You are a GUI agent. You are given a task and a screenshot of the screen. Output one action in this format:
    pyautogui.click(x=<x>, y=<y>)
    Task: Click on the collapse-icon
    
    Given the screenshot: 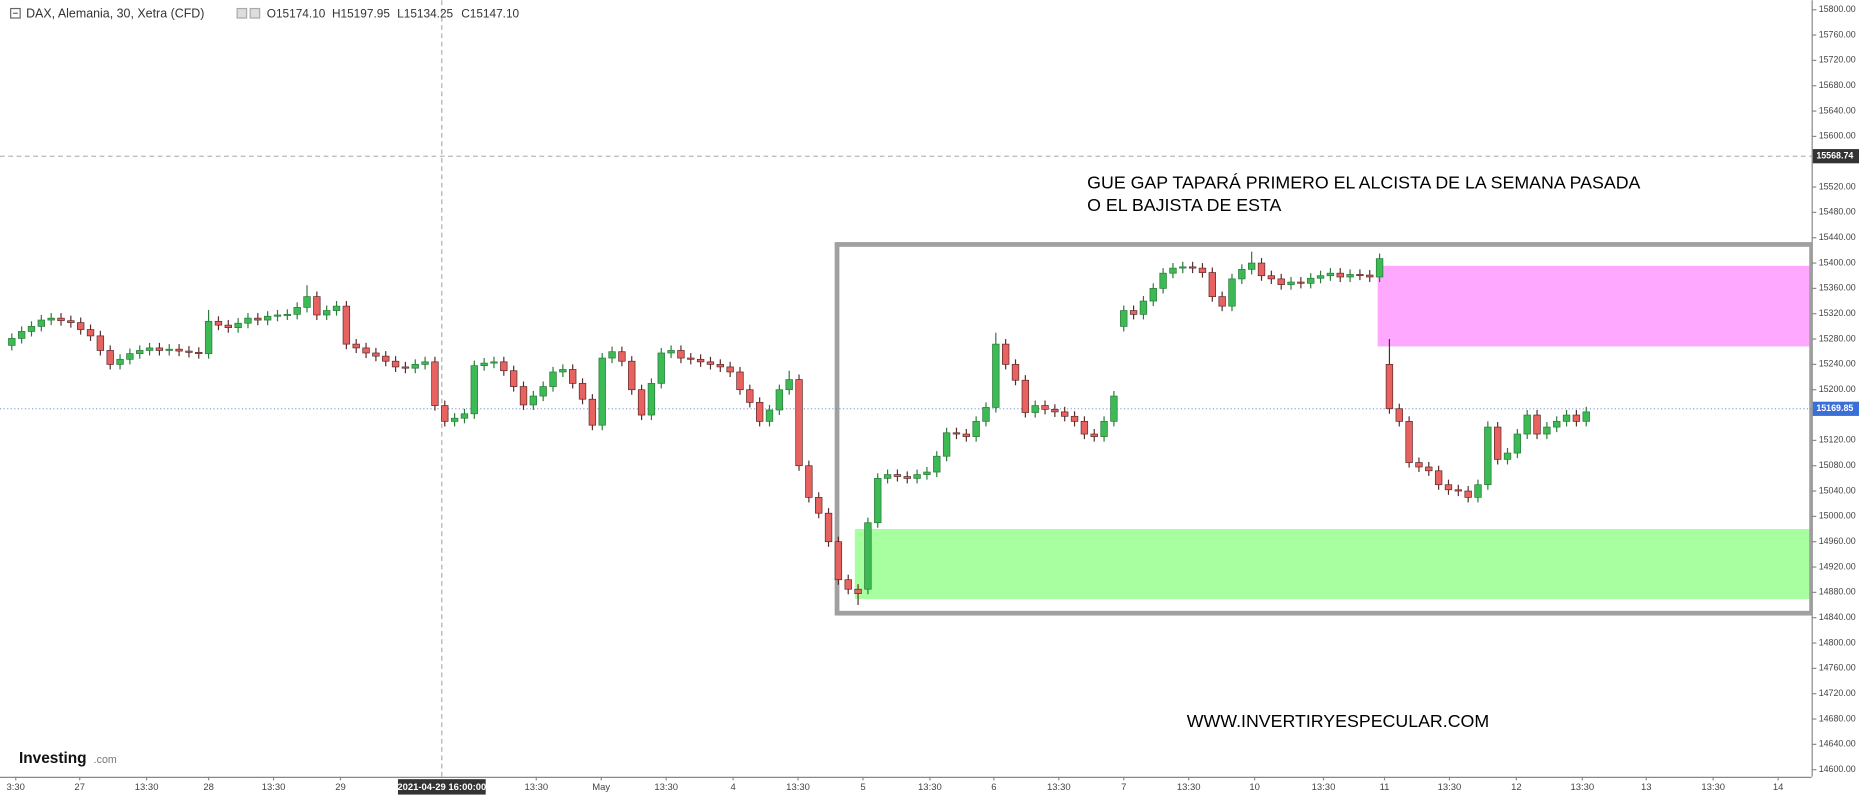 What is the action you would take?
    pyautogui.click(x=15, y=13)
    